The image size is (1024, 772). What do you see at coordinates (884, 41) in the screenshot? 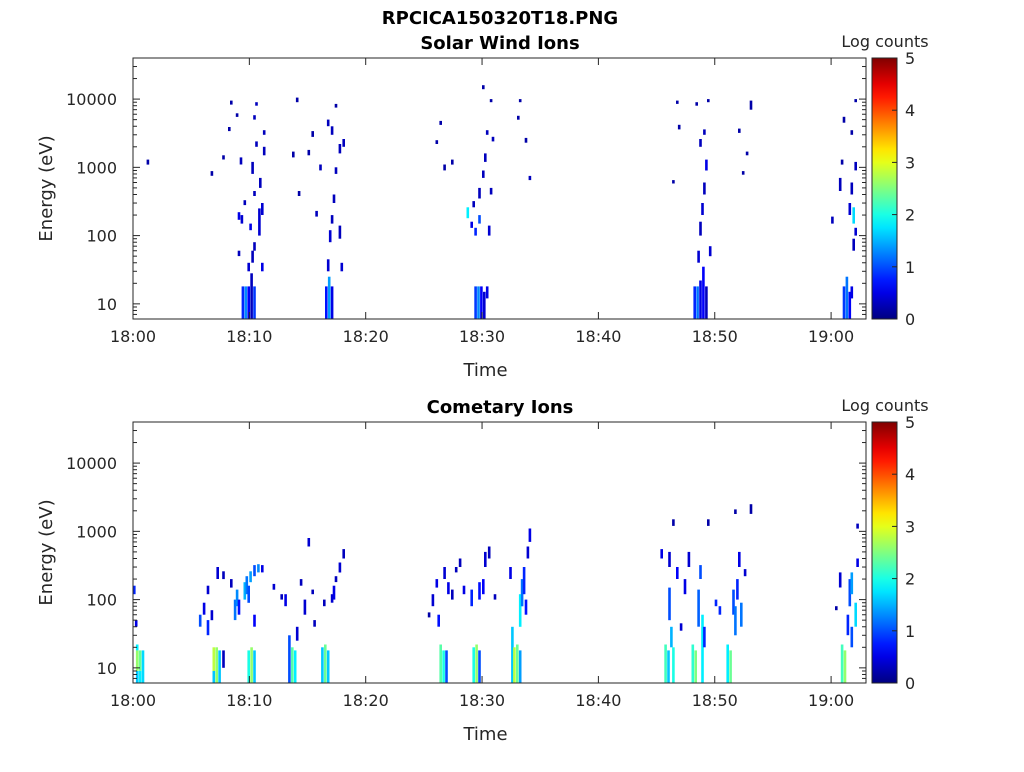
I see `colorbar-label: Log counts` at bounding box center [884, 41].